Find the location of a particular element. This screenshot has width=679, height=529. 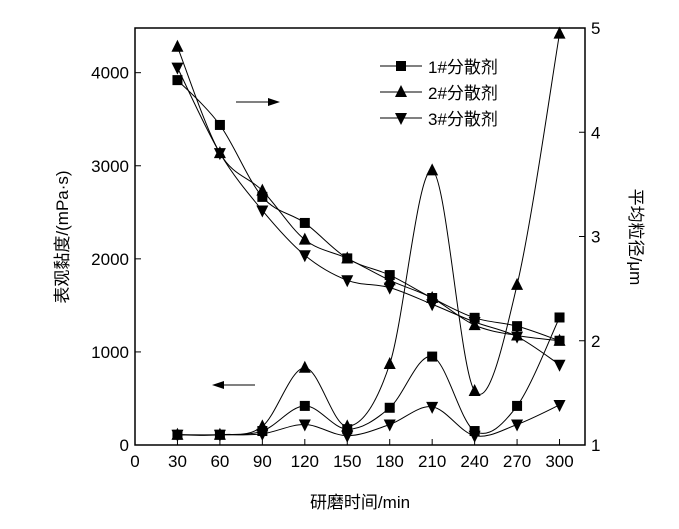

y-right-tick-label: 2 is located at coordinates (595, 341).